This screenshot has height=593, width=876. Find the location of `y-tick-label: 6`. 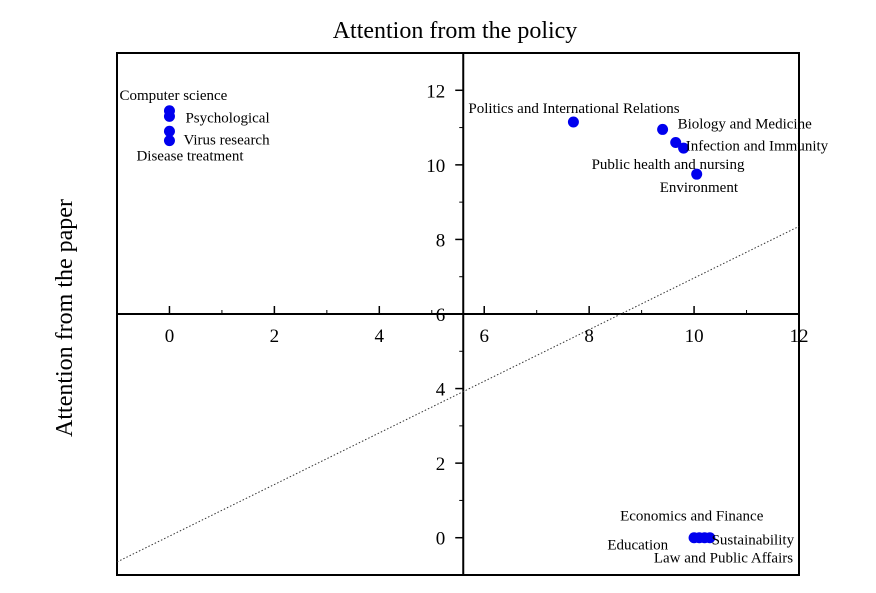

y-tick-label: 6 is located at coordinates (441, 315).